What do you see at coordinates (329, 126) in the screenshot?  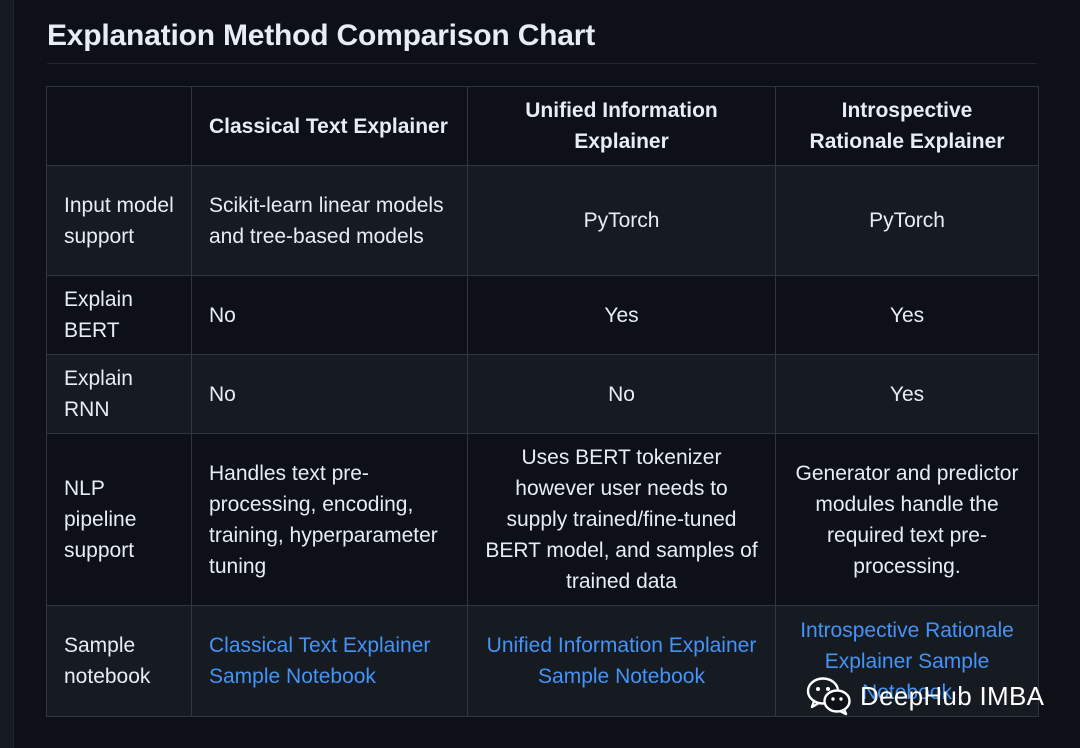 I see `header-classical-text-explainer: Classical Text Explainer` at bounding box center [329, 126].